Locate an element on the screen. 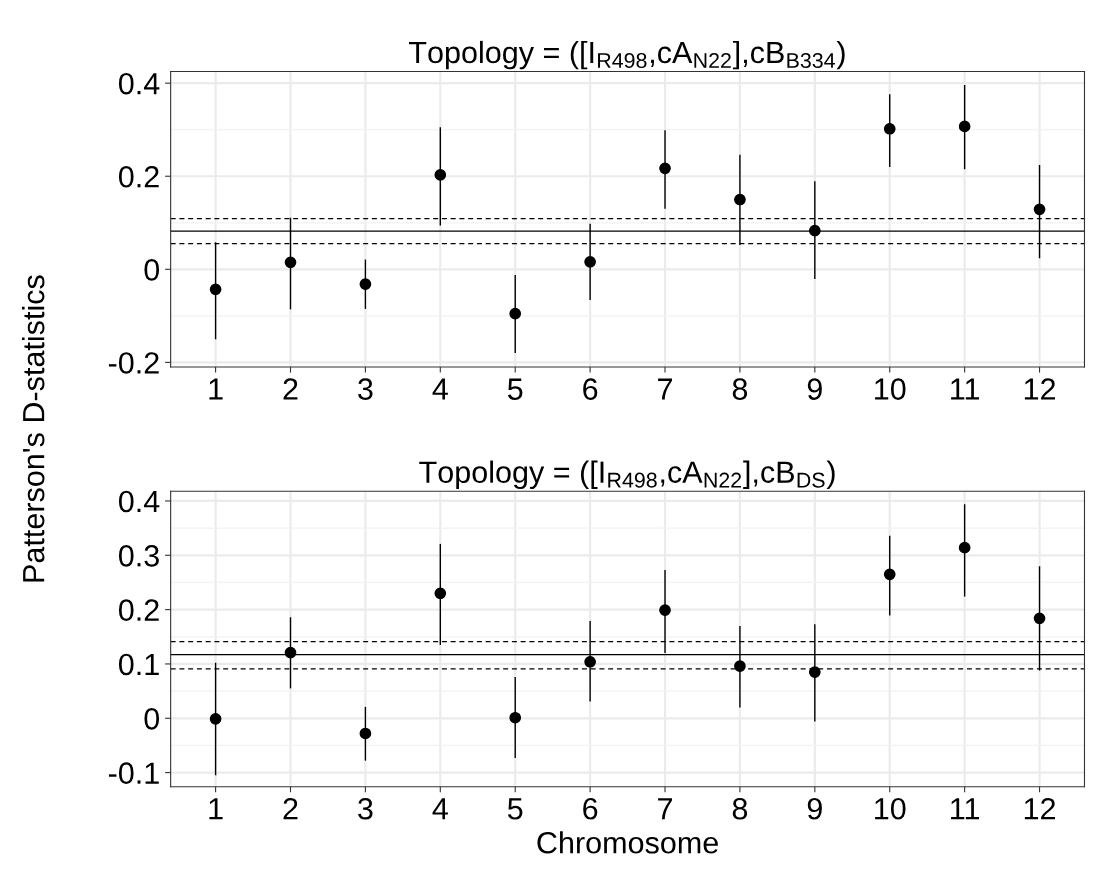 This screenshot has height=894, width=1101. y-tick-label: 0.1 is located at coordinates (138, 664).